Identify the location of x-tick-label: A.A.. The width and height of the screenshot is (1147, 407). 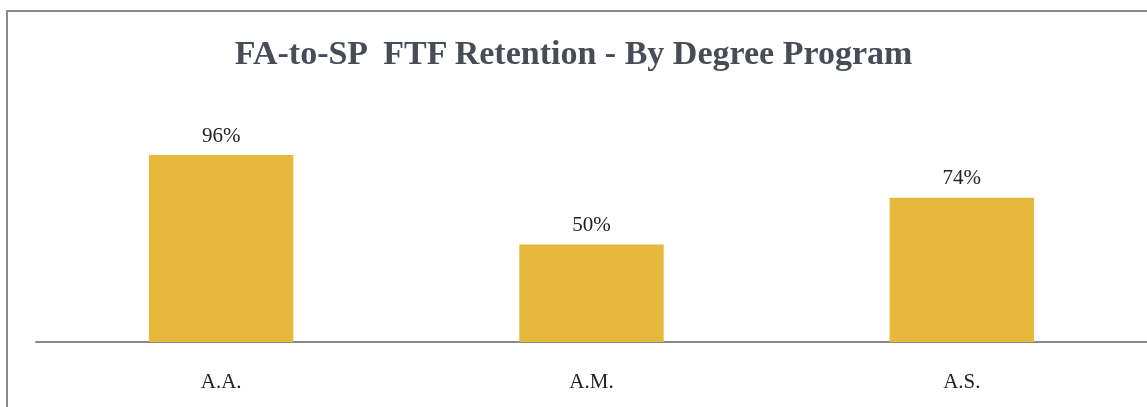
(221, 380).